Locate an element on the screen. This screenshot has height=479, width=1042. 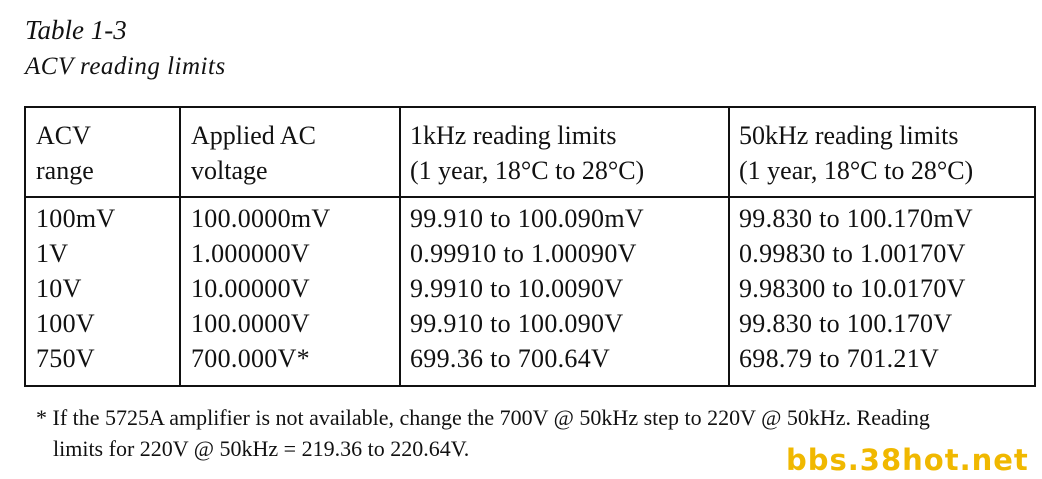
table-cell: 698.79 to 701.21V is located at coordinates (839, 358).